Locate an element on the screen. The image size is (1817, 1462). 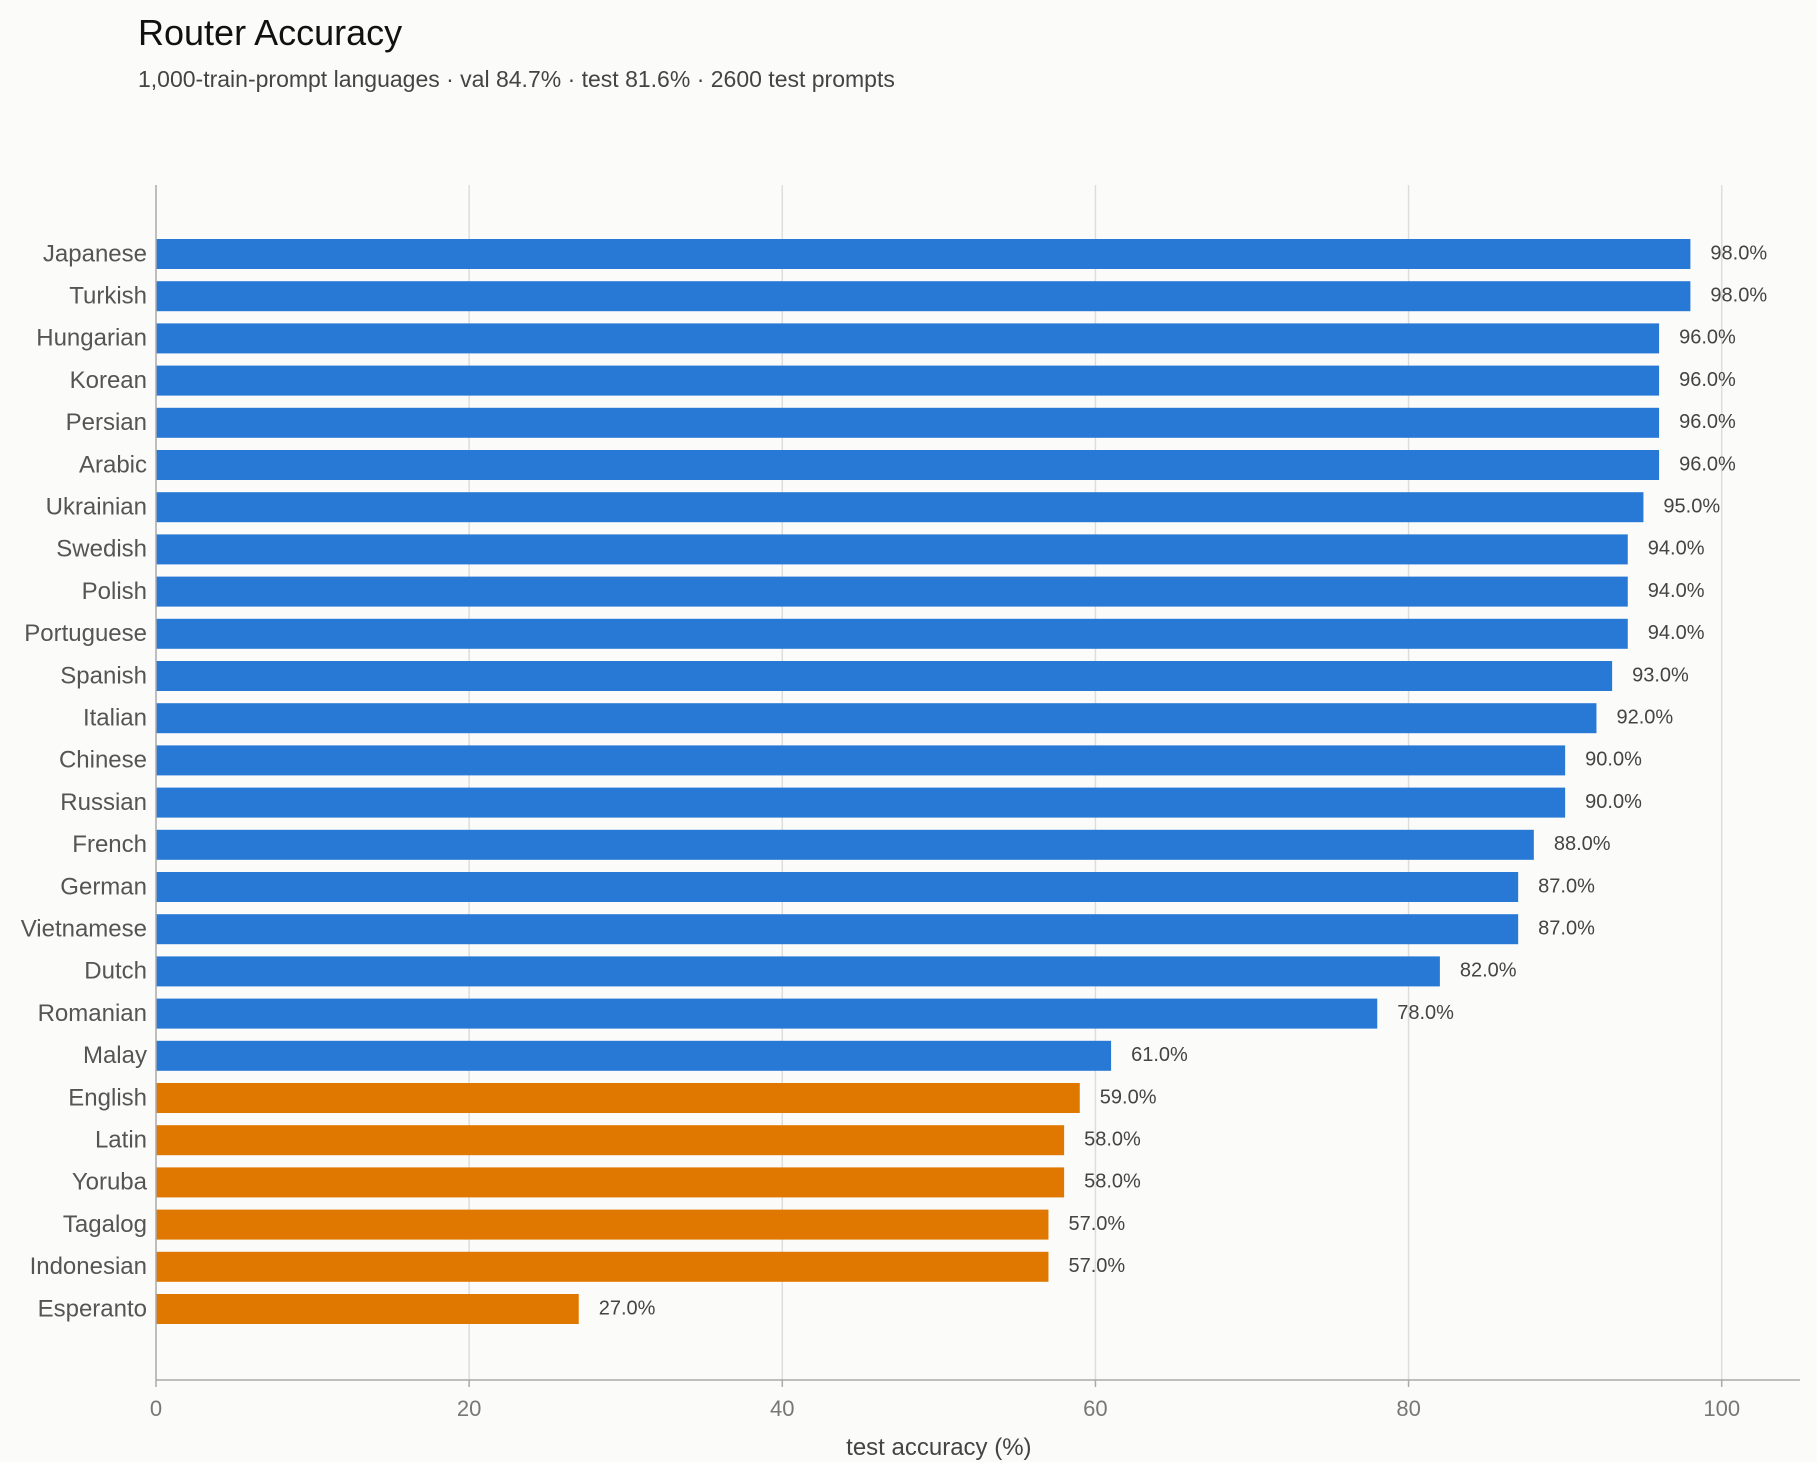
category-label: English is located at coordinates (107, 1097).